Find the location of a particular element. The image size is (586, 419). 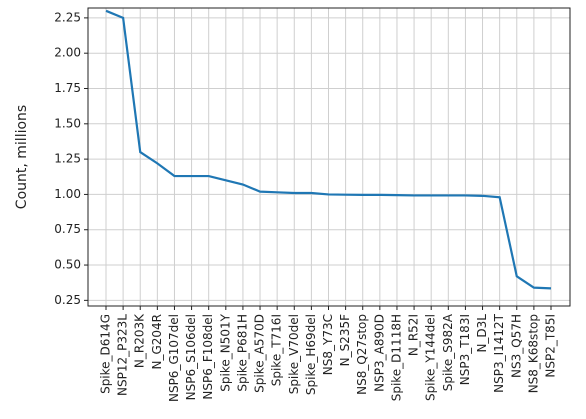

x-tick-label: N_R203K is located at coordinates (140, 340).